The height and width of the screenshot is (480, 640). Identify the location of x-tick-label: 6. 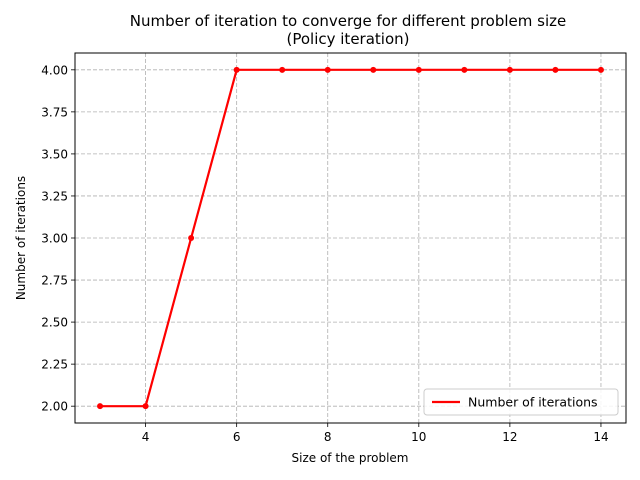
(237, 437).